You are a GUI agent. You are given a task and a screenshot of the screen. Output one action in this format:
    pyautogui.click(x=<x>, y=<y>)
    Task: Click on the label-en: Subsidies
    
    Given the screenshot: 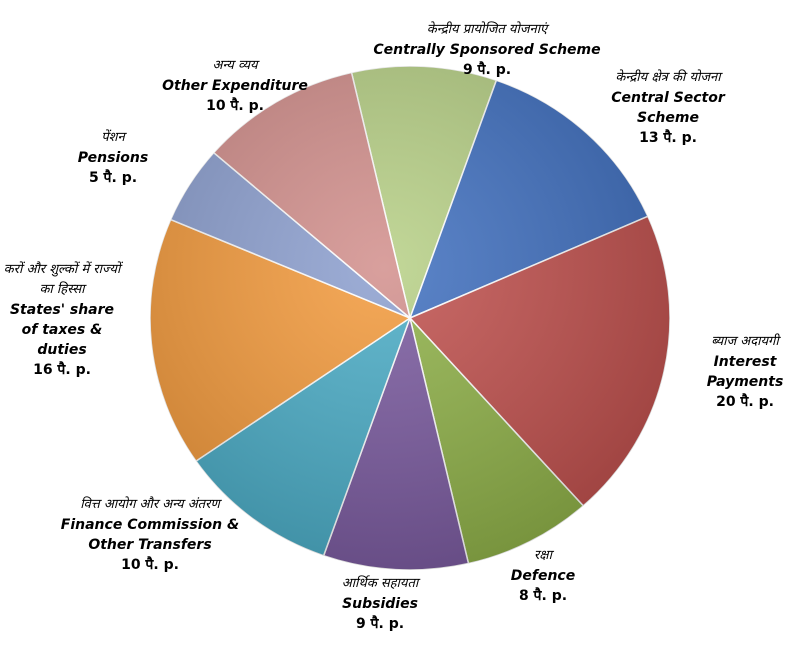 What is the action you would take?
    pyautogui.click(x=380, y=604)
    